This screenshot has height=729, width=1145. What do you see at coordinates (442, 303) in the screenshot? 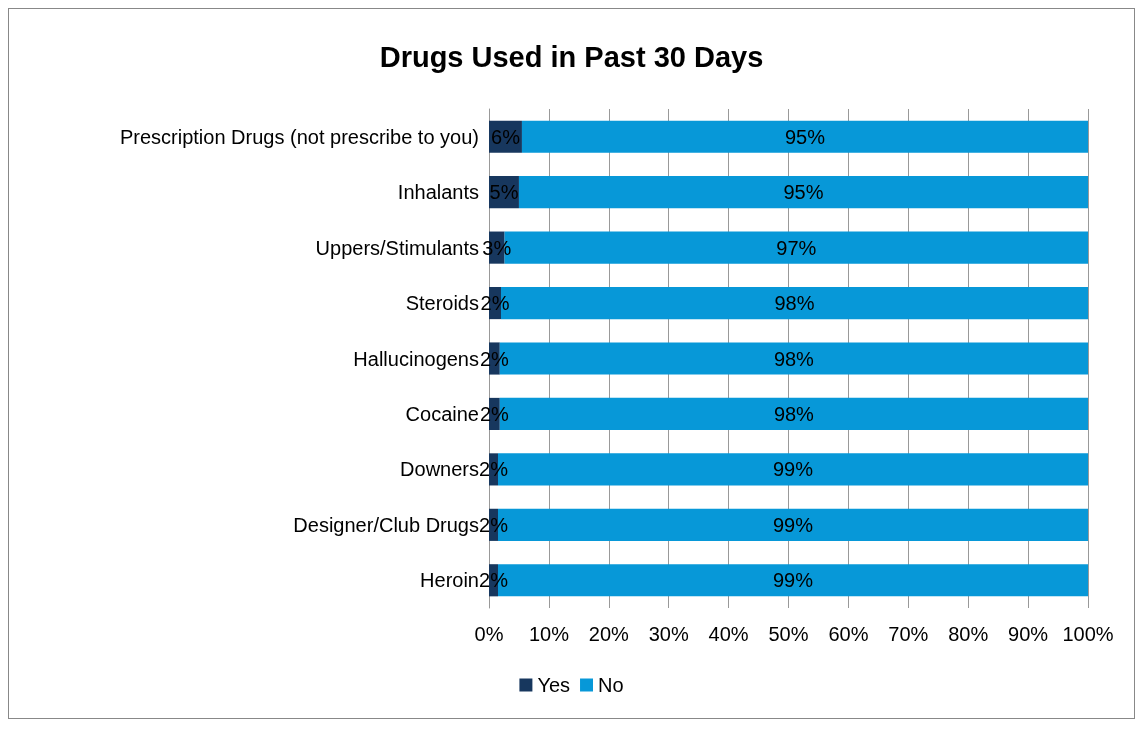
I see `y-tick-label: Steroids` at bounding box center [442, 303].